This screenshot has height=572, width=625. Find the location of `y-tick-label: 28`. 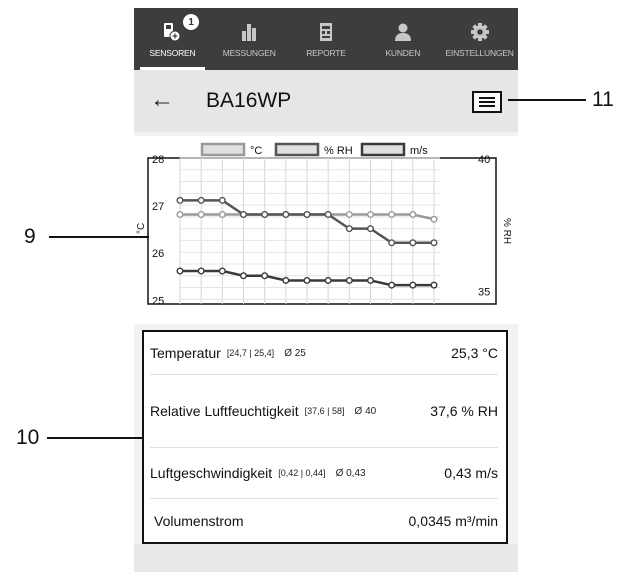

y-tick-label: 28 is located at coordinates (158, 160).